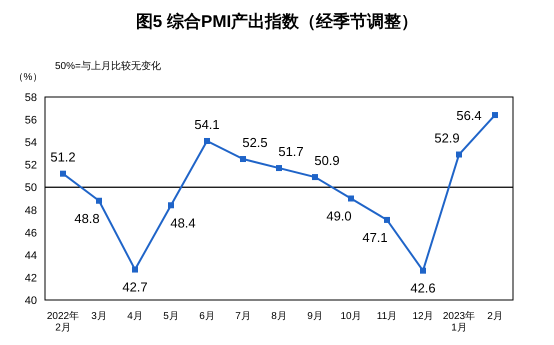 The height and width of the screenshot is (345, 554). Describe the element at coordinates (207, 124) in the screenshot. I see `data-label: 54.1` at that location.